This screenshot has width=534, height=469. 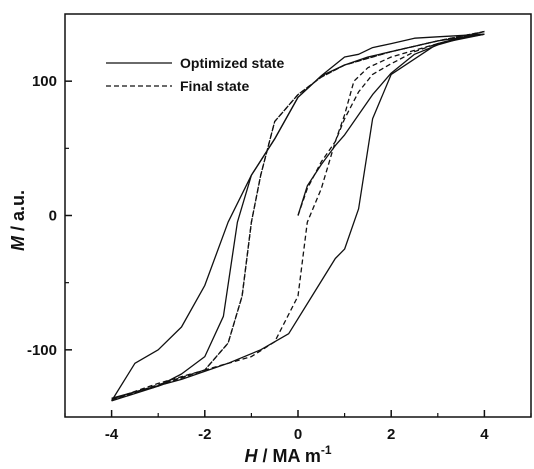 I want to click on legend-label-optimized: Optimized state, so click(x=232, y=63).